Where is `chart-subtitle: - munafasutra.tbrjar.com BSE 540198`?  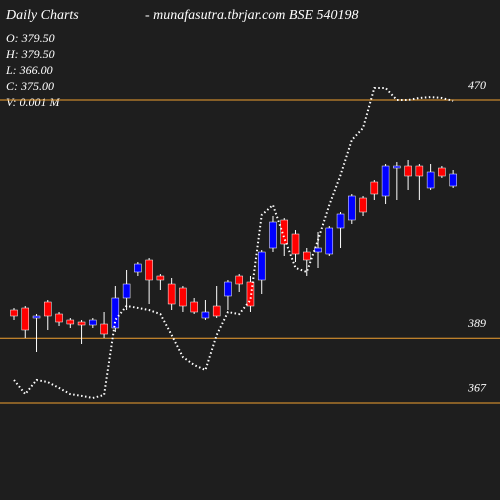 chart-subtitle: - munafasutra.tbrjar.com BSE 540198 is located at coordinates (252, 15).